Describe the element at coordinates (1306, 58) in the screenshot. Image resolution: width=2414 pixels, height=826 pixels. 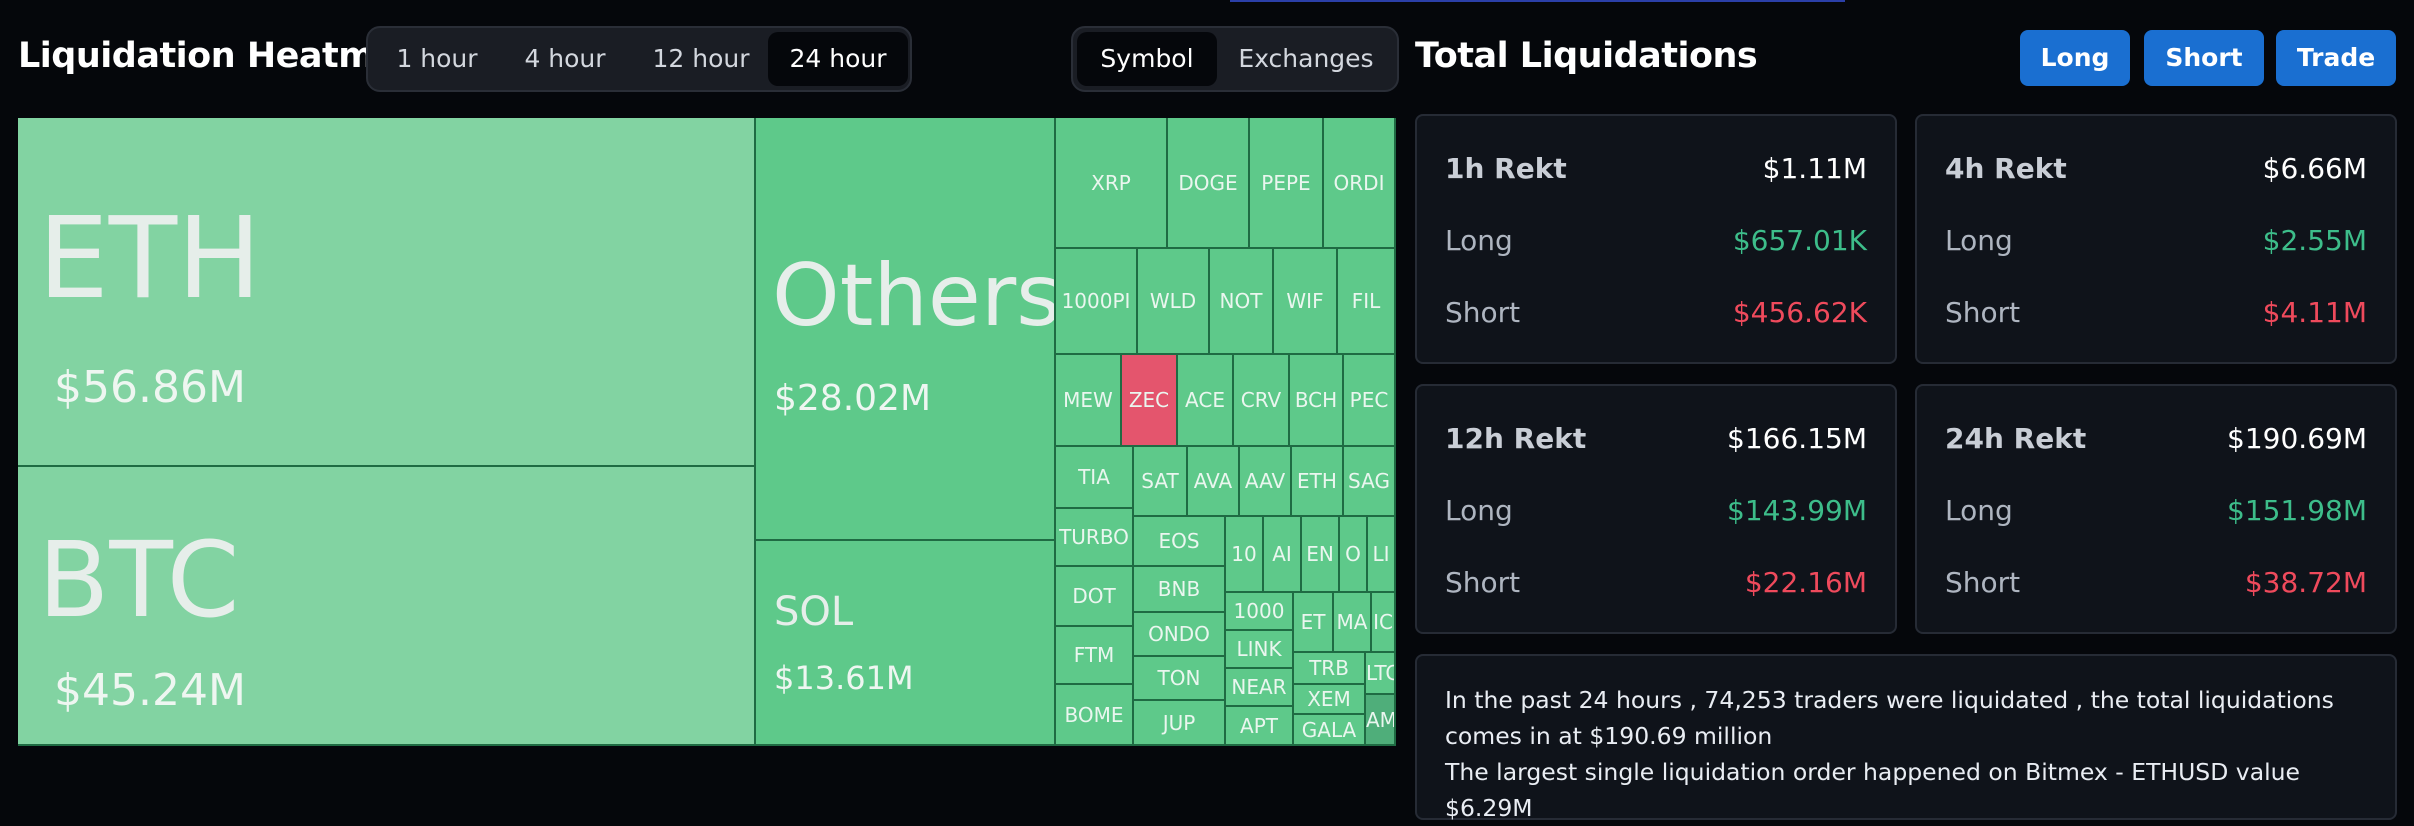
I see `tab-exchanges: Exchanges` at that location.